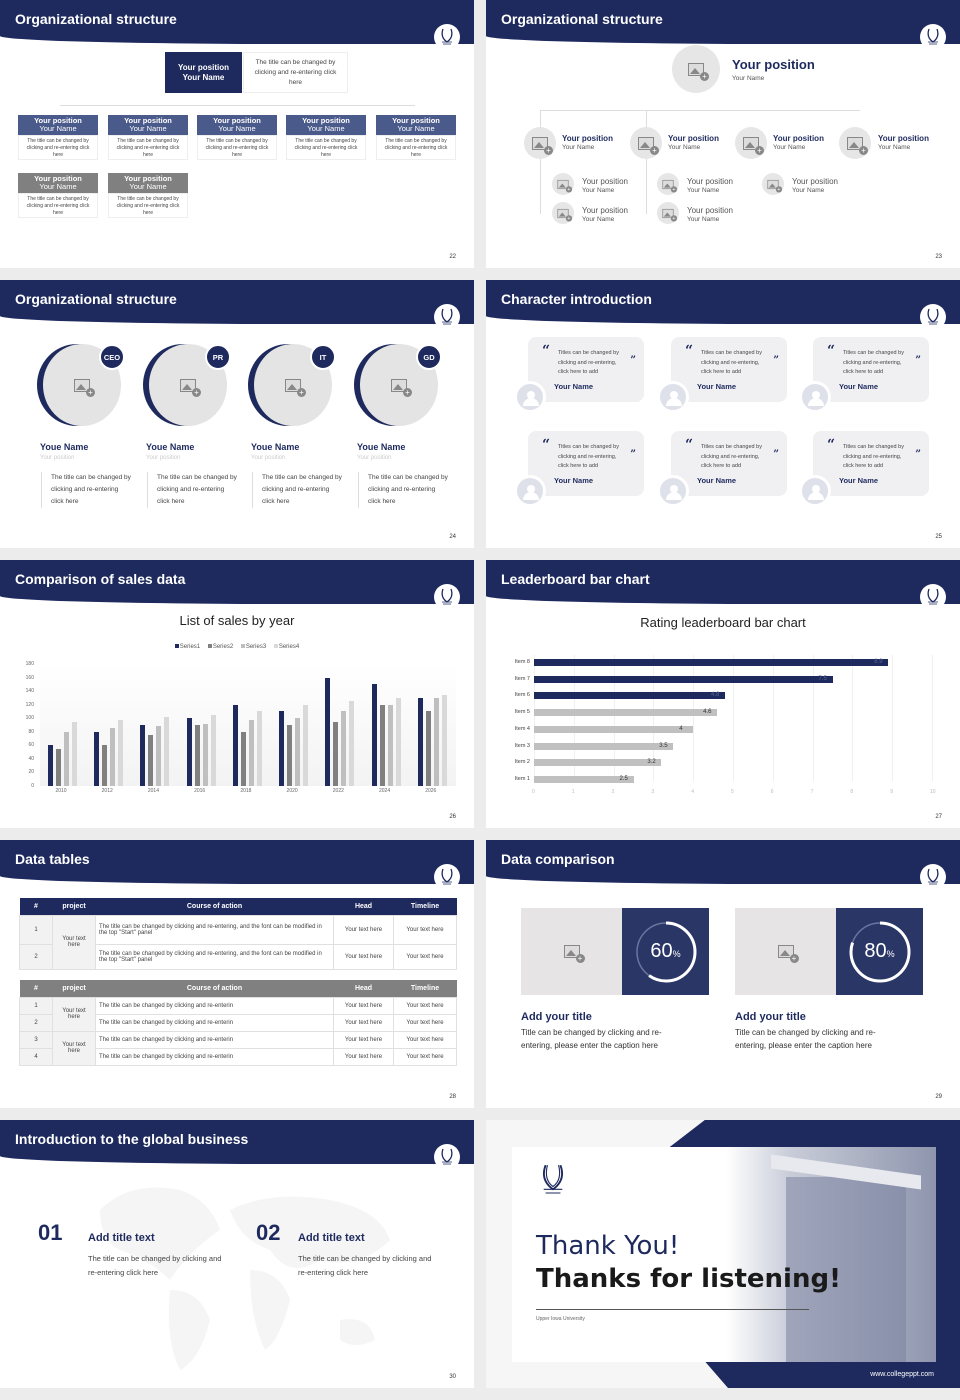 The image size is (960, 1400). Describe the element at coordinates (61, 791) in the screenshot. I see `x-tick: 2010` at that location.